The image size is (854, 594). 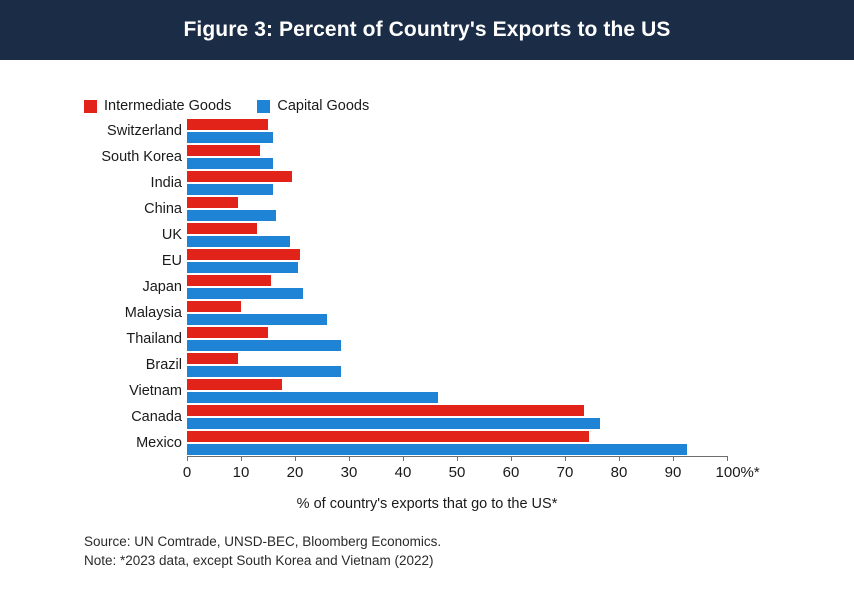 I want to click on x-tick-label-20: 20, so click(x=295, y=472).